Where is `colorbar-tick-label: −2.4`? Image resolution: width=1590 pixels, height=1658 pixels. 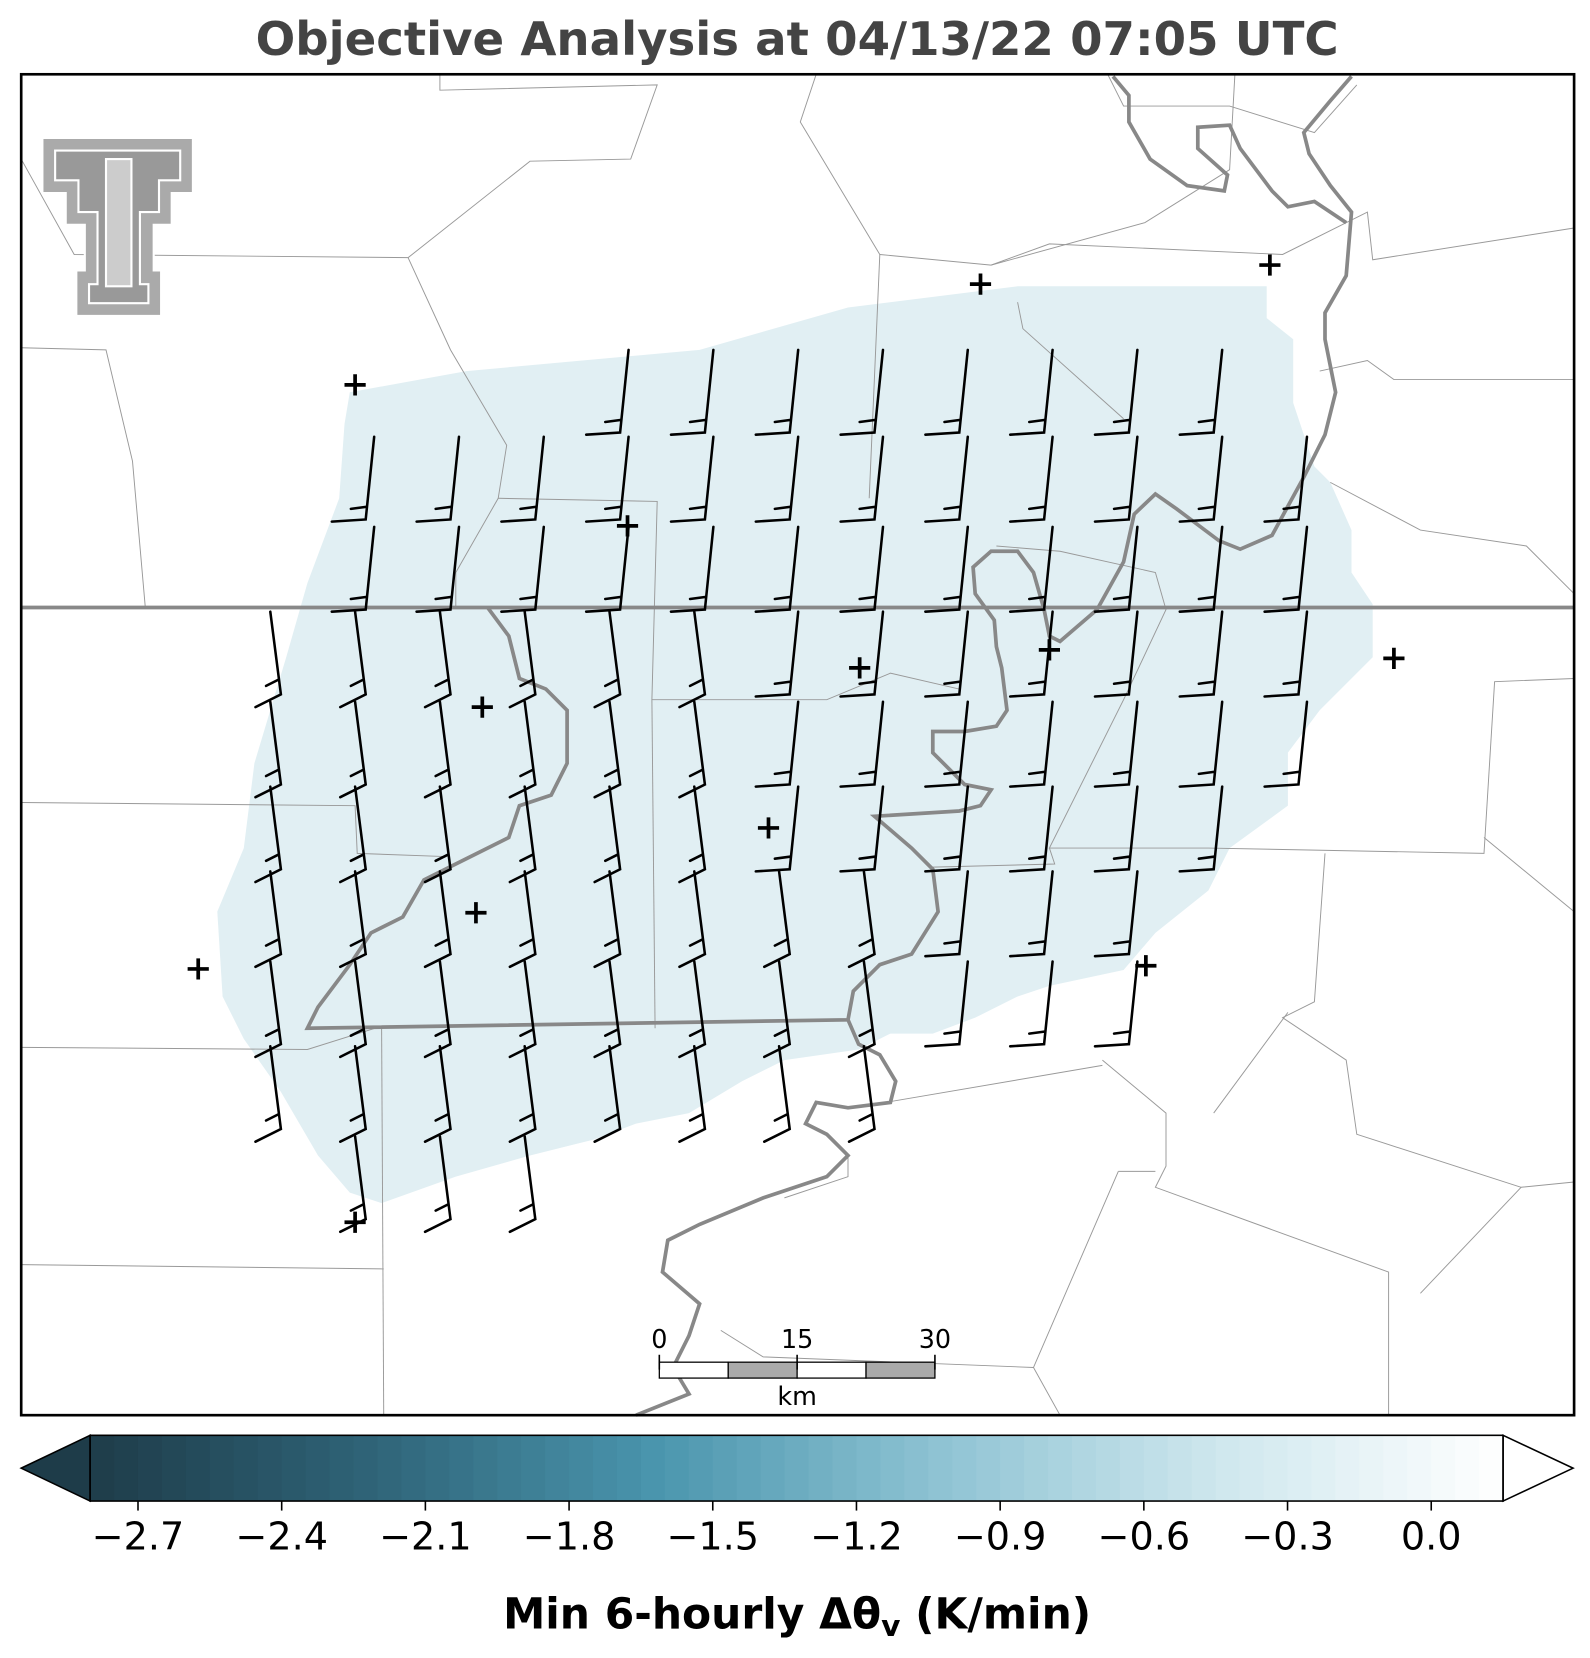
colorbar-tick-label: −2.4 is located at coordinates (281, 1537).